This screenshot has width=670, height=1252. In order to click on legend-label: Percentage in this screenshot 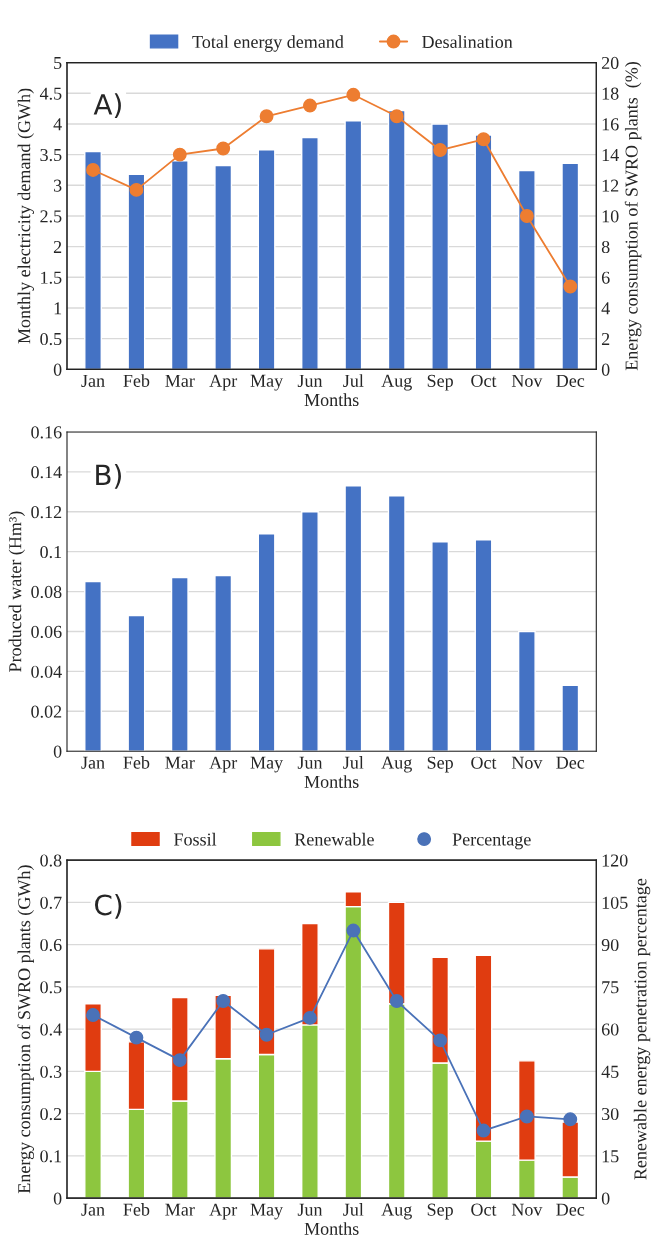, I will do `click(491, 841)`.